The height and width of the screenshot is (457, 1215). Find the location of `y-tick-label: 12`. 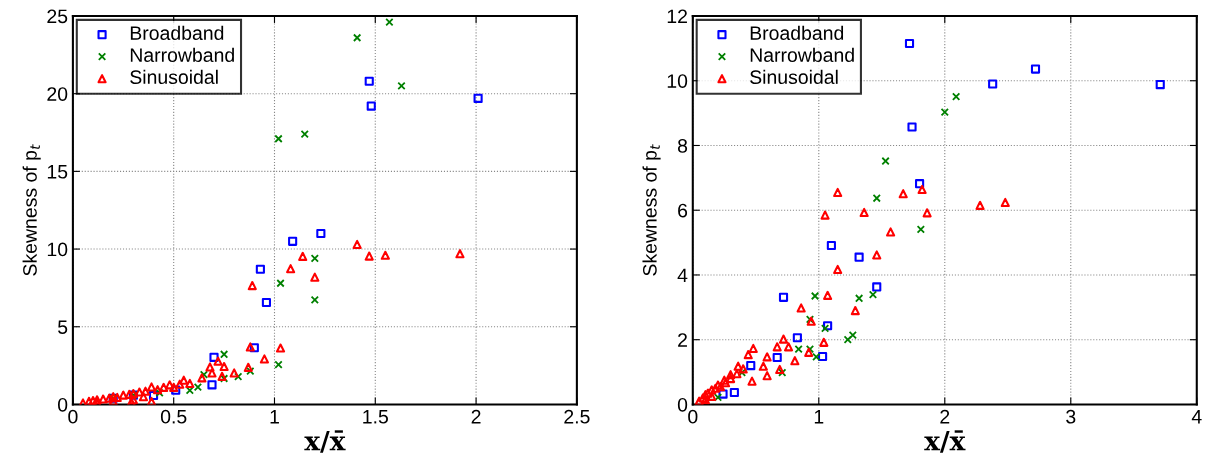

y-tick-label: 12 is located at coordinates (677, 16).